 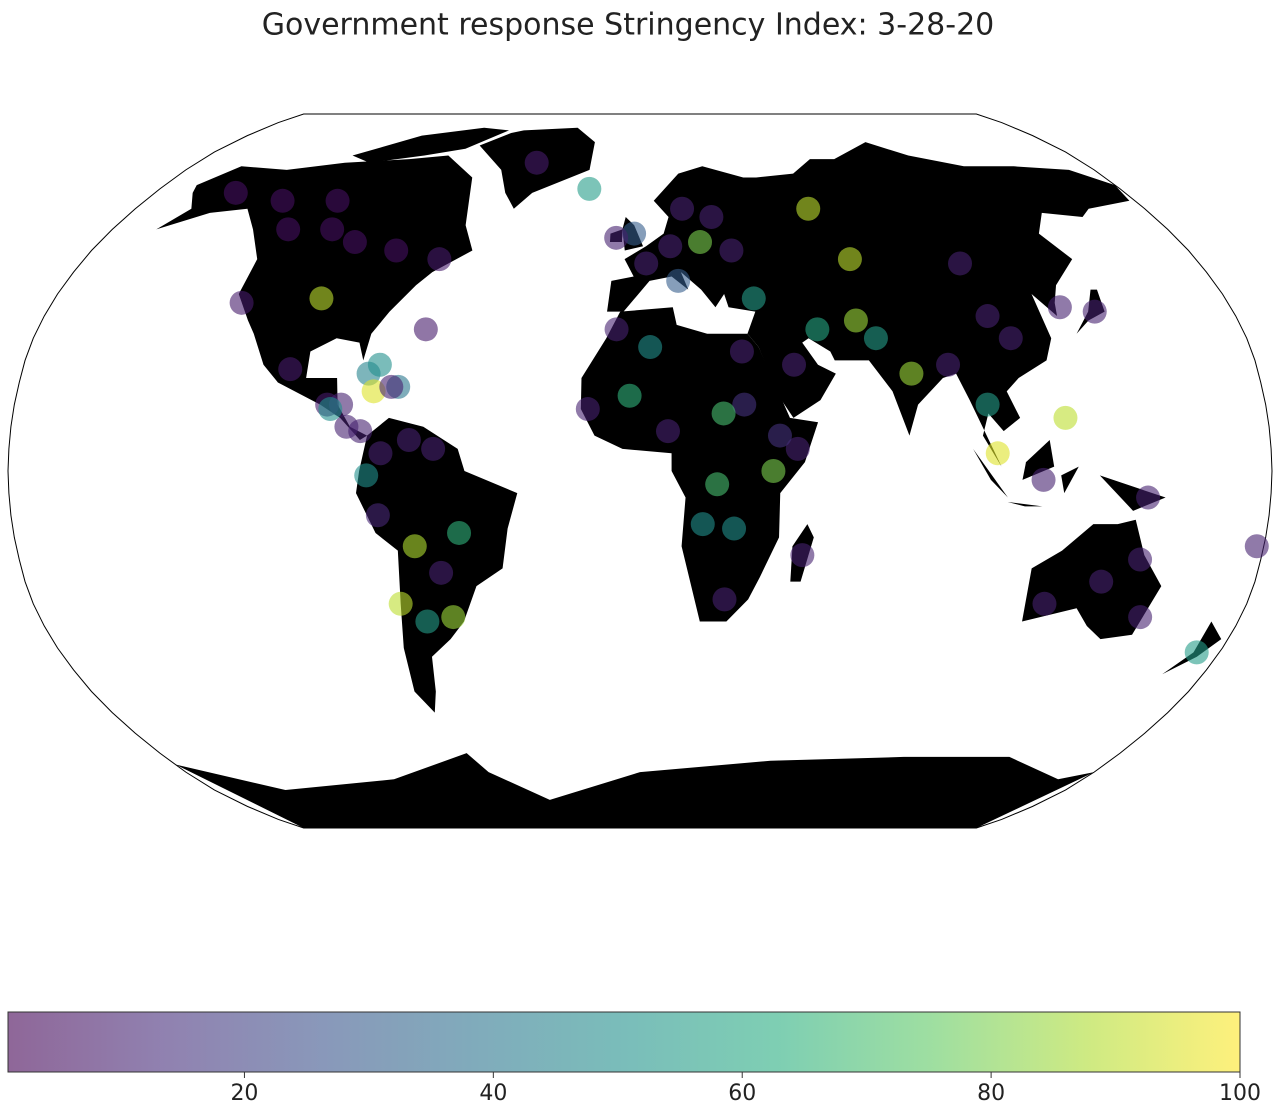 I want to click on colorbar-tick-label: 20, so click(x=244, y=1093).